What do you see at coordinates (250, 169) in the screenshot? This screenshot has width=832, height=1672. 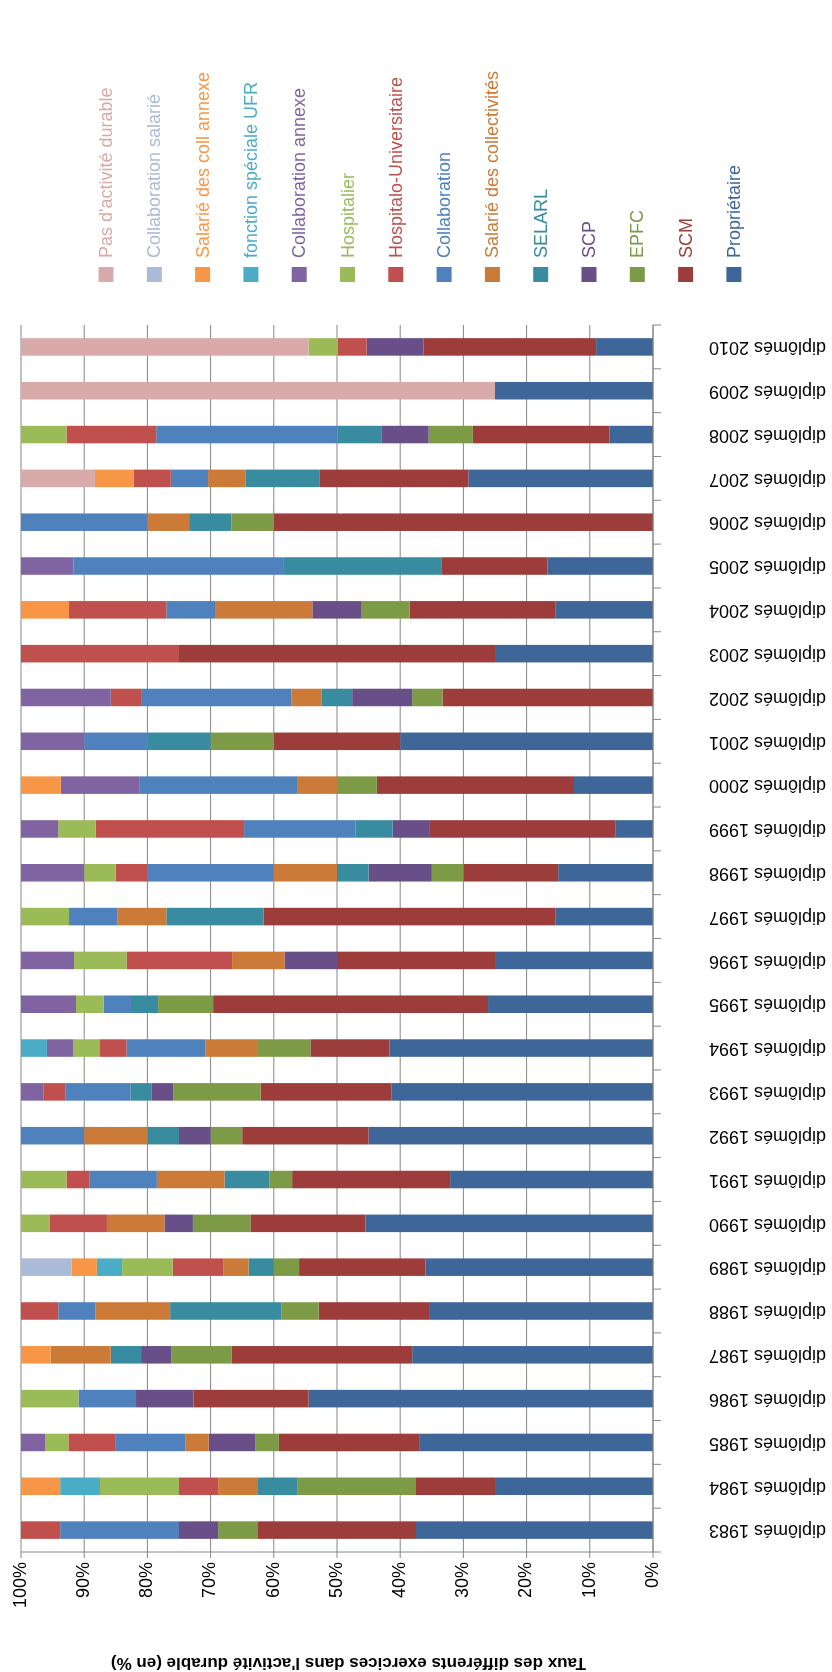 I see `text: fonction spéciale UFR` at bounding box center [250, 169].